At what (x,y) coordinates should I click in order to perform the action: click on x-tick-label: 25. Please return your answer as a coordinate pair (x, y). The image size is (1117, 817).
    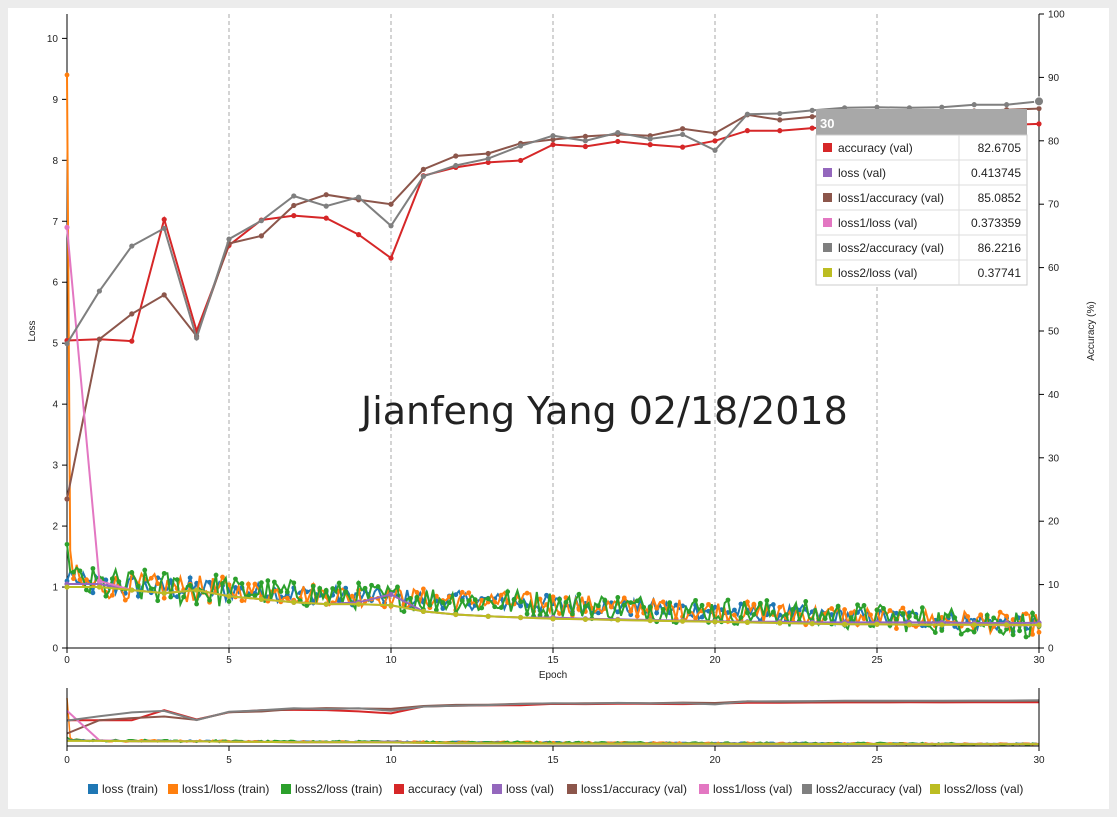
    Looking at the image, I should click on (877, 660).